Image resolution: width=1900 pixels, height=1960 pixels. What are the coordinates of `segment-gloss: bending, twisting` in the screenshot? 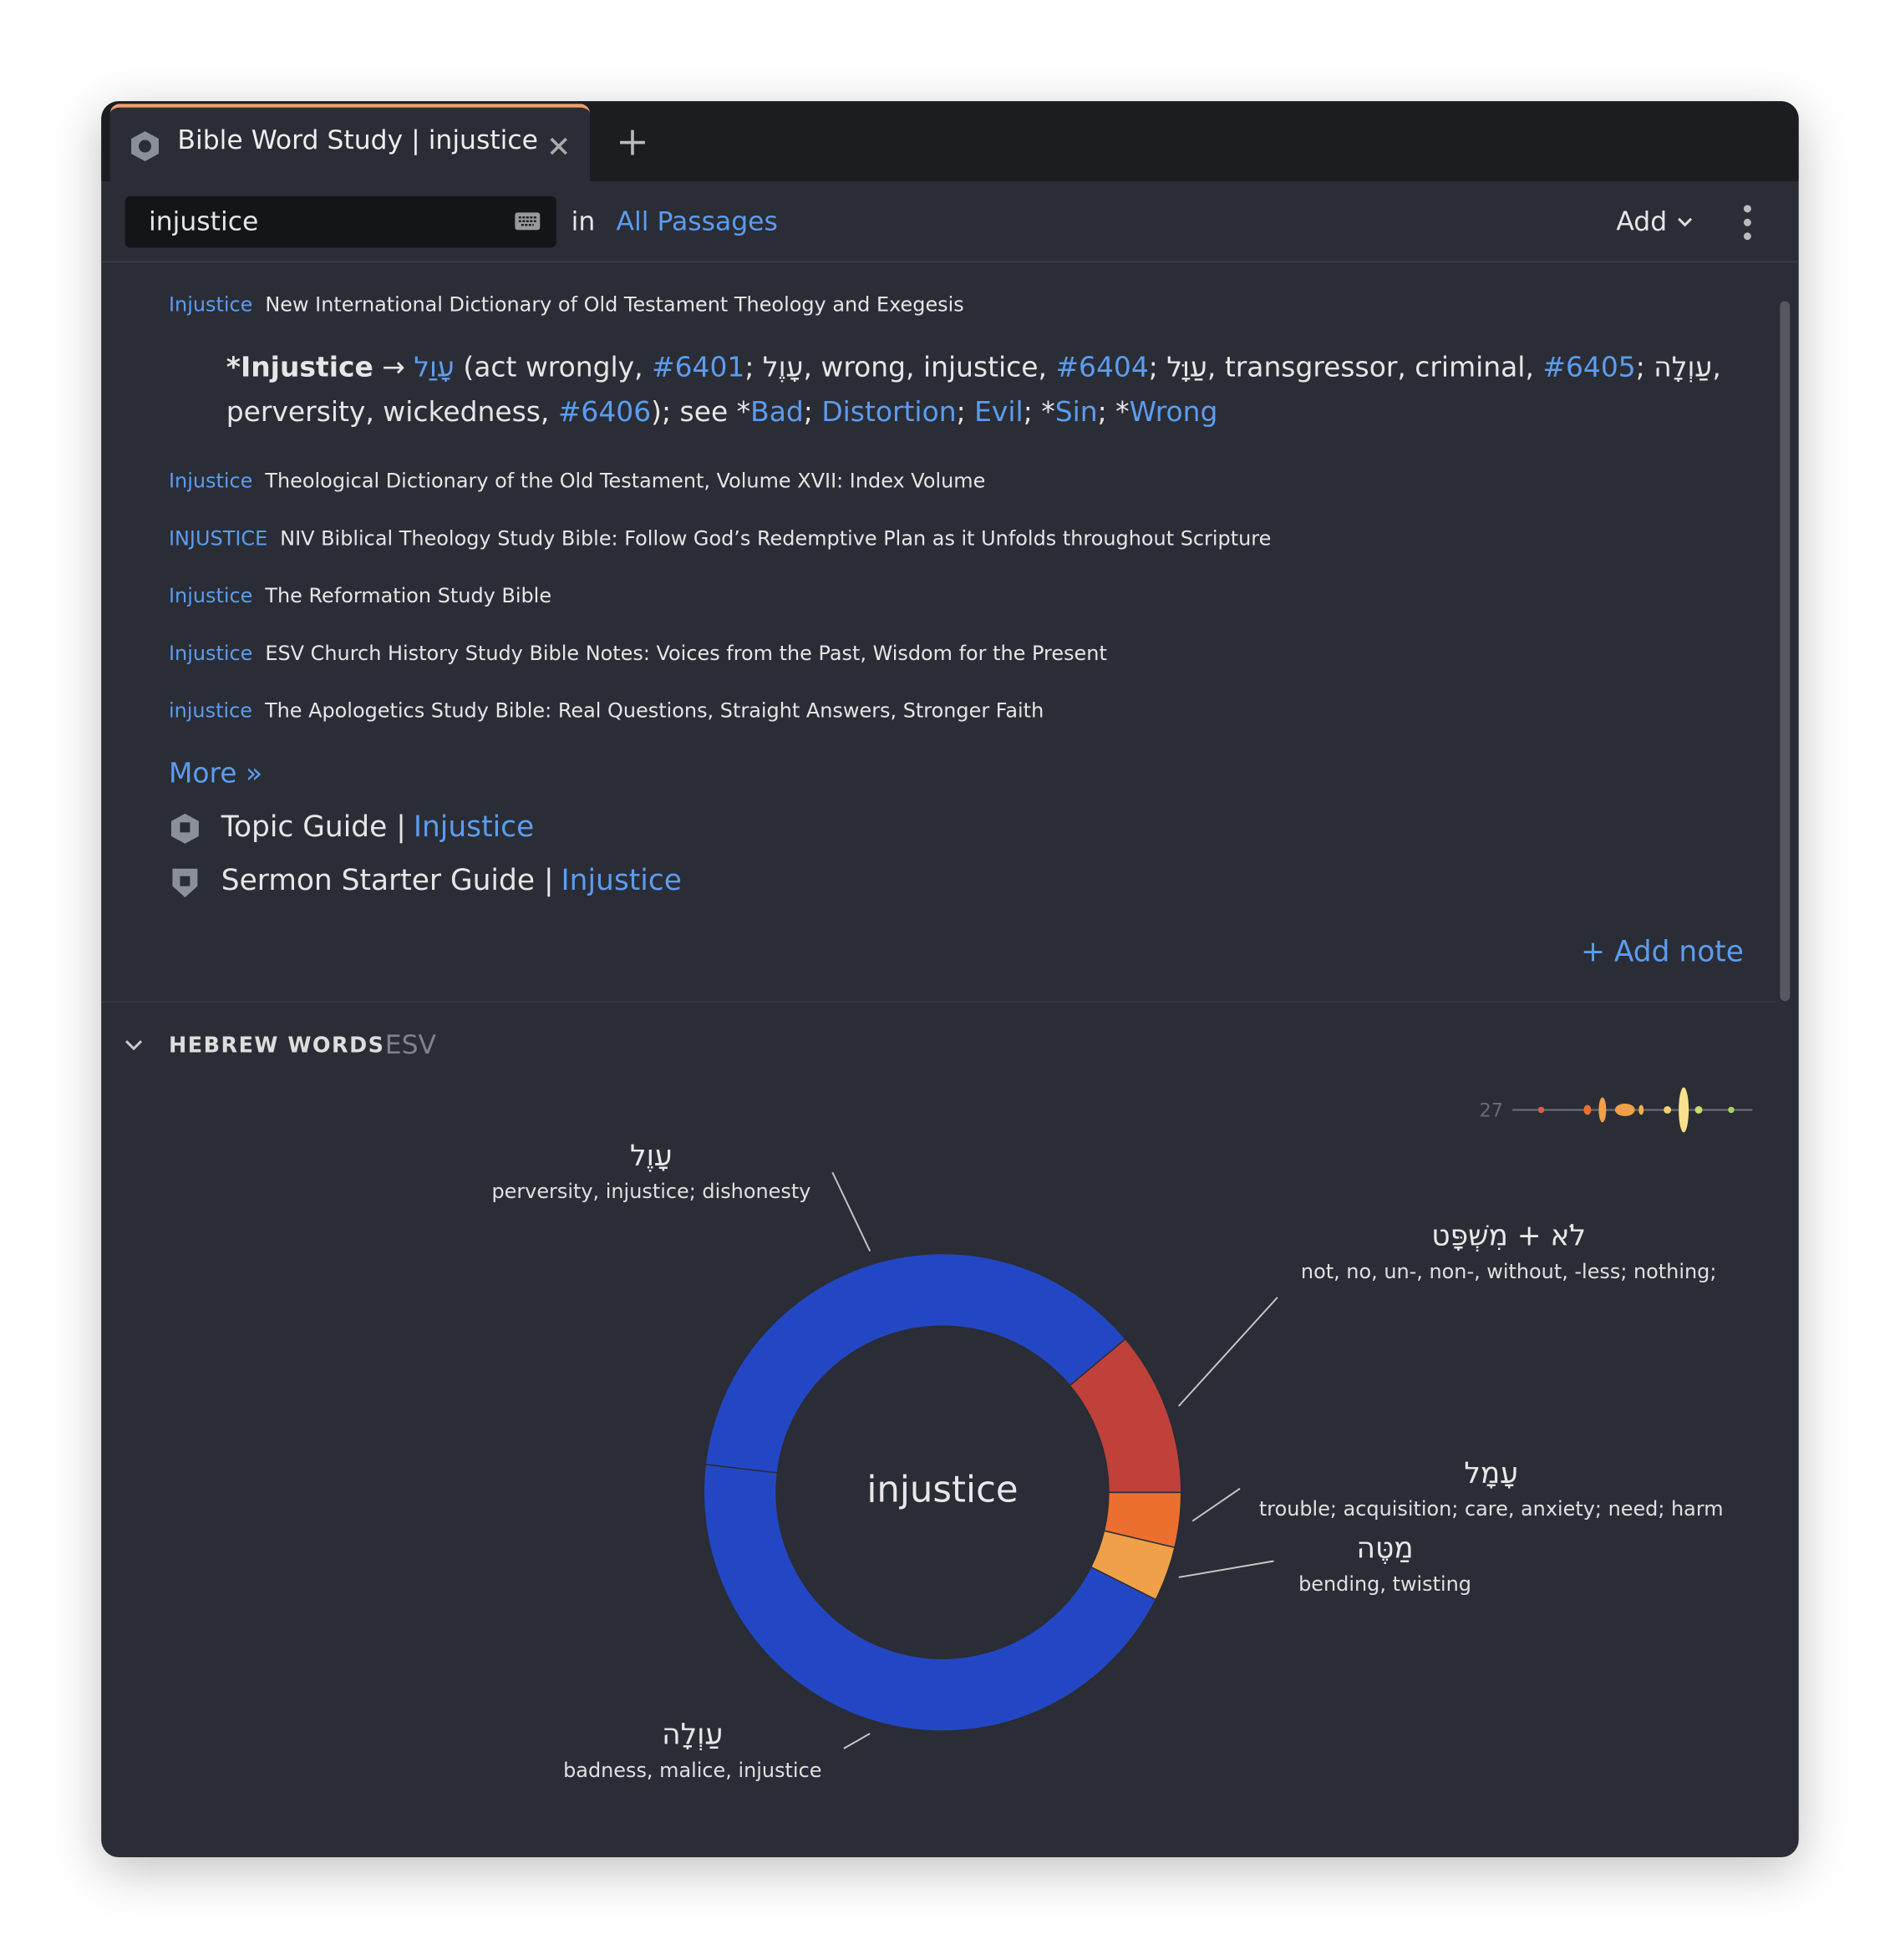 It's located at (1384, 1584).